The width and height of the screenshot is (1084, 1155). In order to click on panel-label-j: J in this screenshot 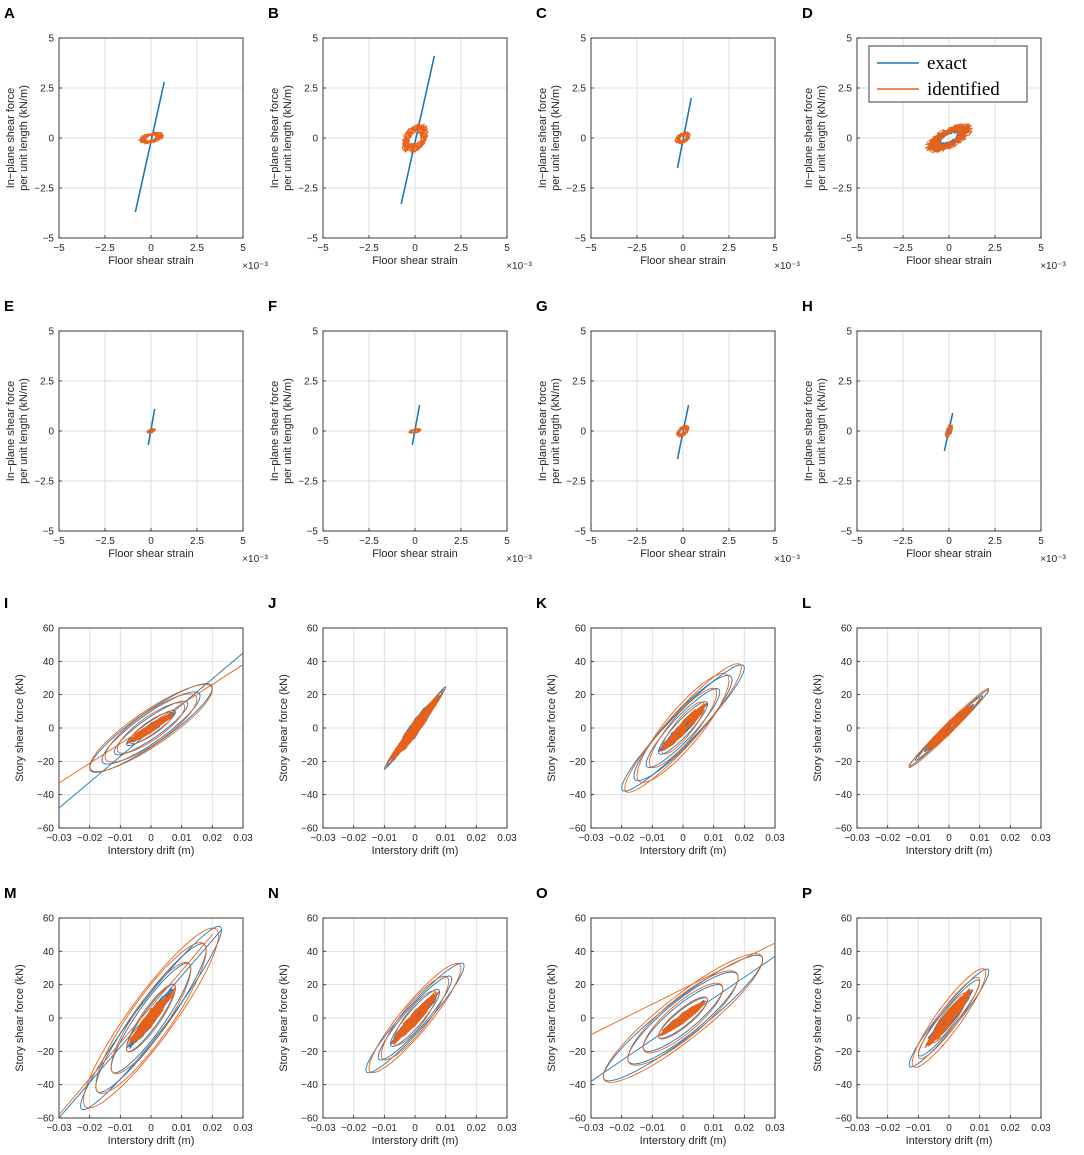, I will do `click(272, 603)`.